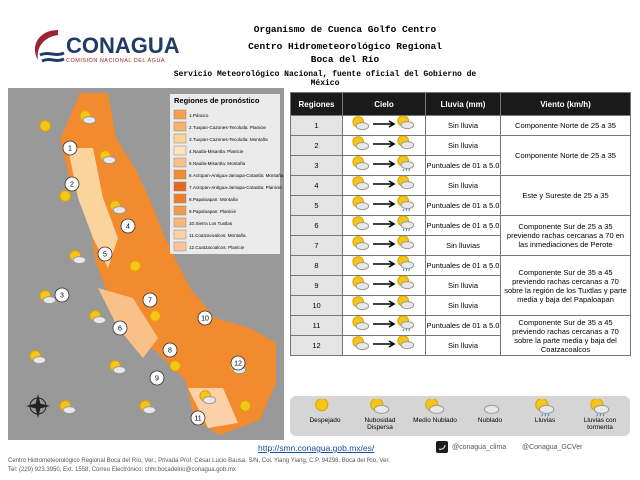 Image resolution: width=640 pixels, height=480 pixels. Describe the element at coordinates (460, 305) in the screenshot. I see `table-row: 10 Sin lluvia` at that location.